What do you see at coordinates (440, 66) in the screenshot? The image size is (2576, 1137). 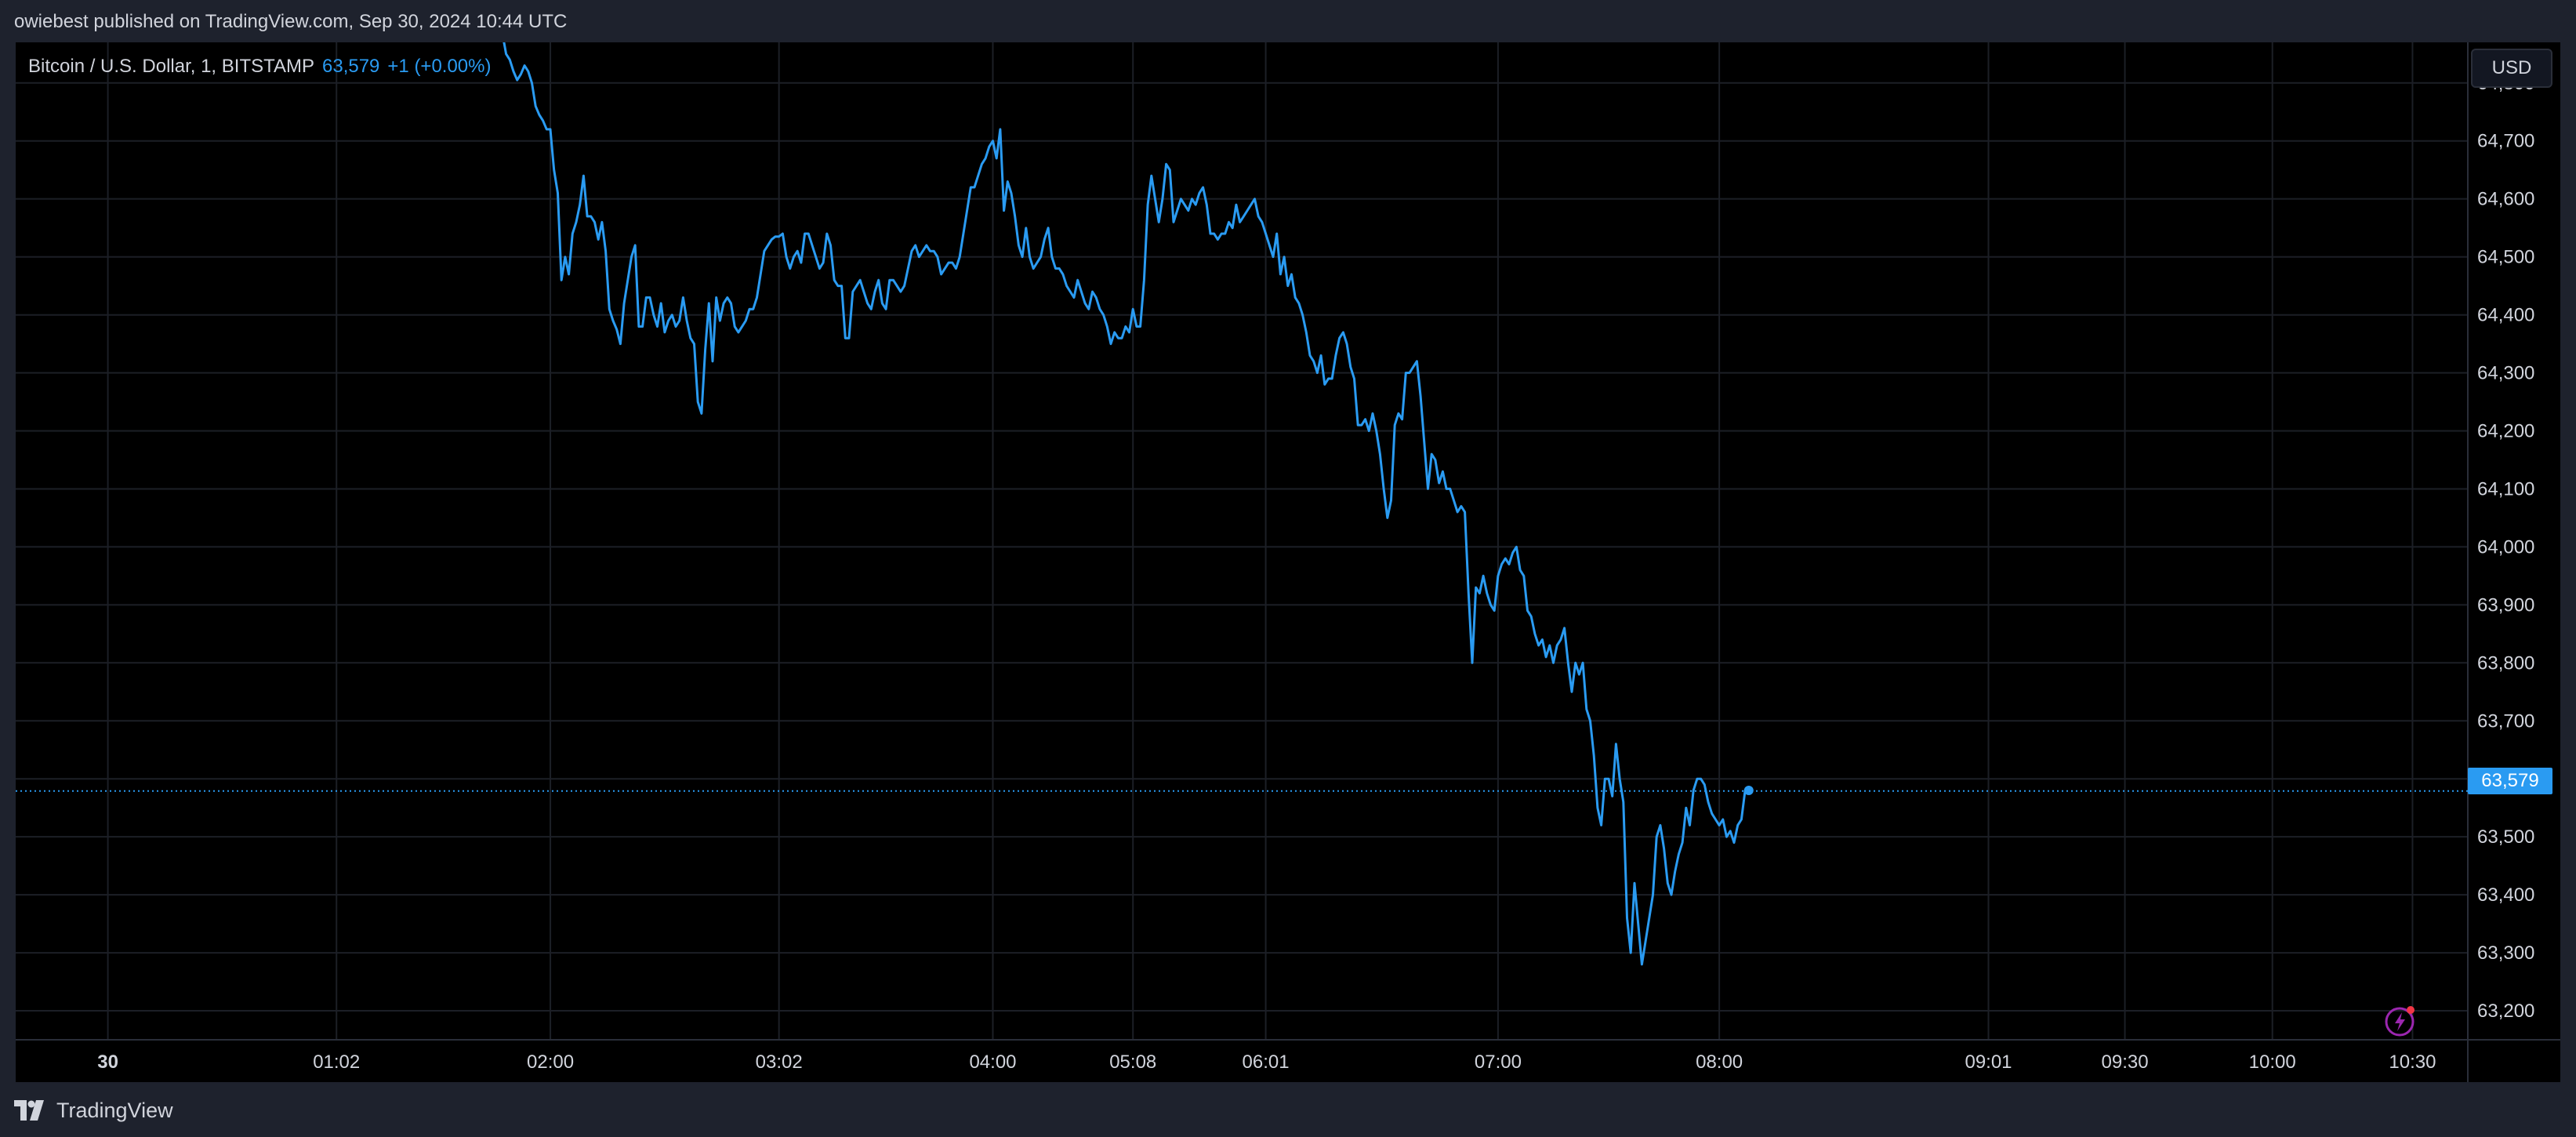 I see `price-change: +1 (+0.00%)` at bounding box center [440, 66].